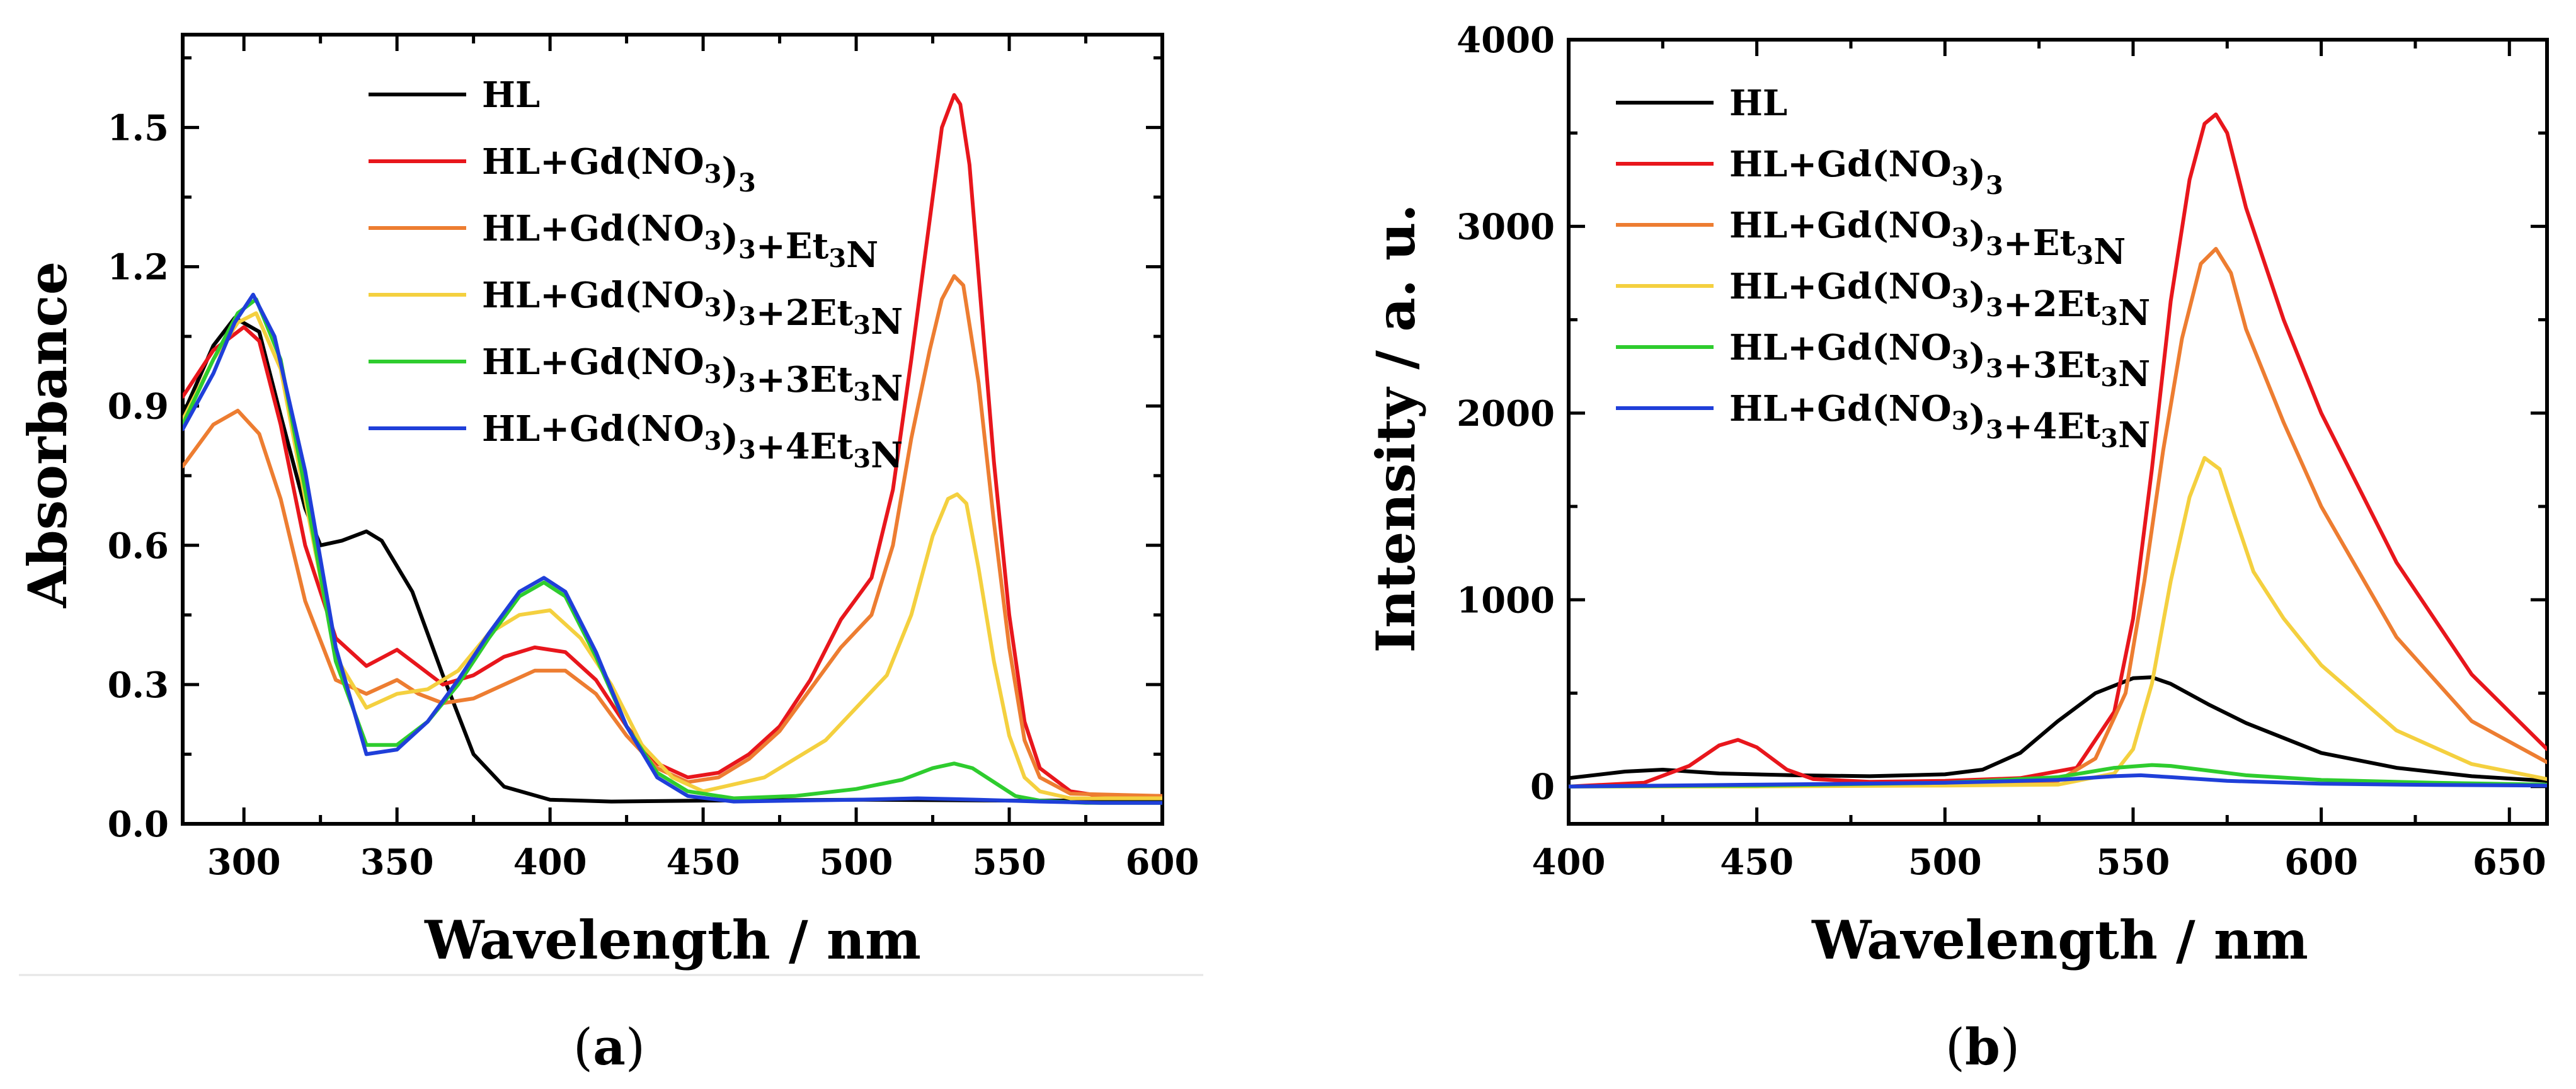 Image resolution: width=2576 pixels, height=1089 pixels. I want to click on panel-a-caption: (a), so click(609, 1046).